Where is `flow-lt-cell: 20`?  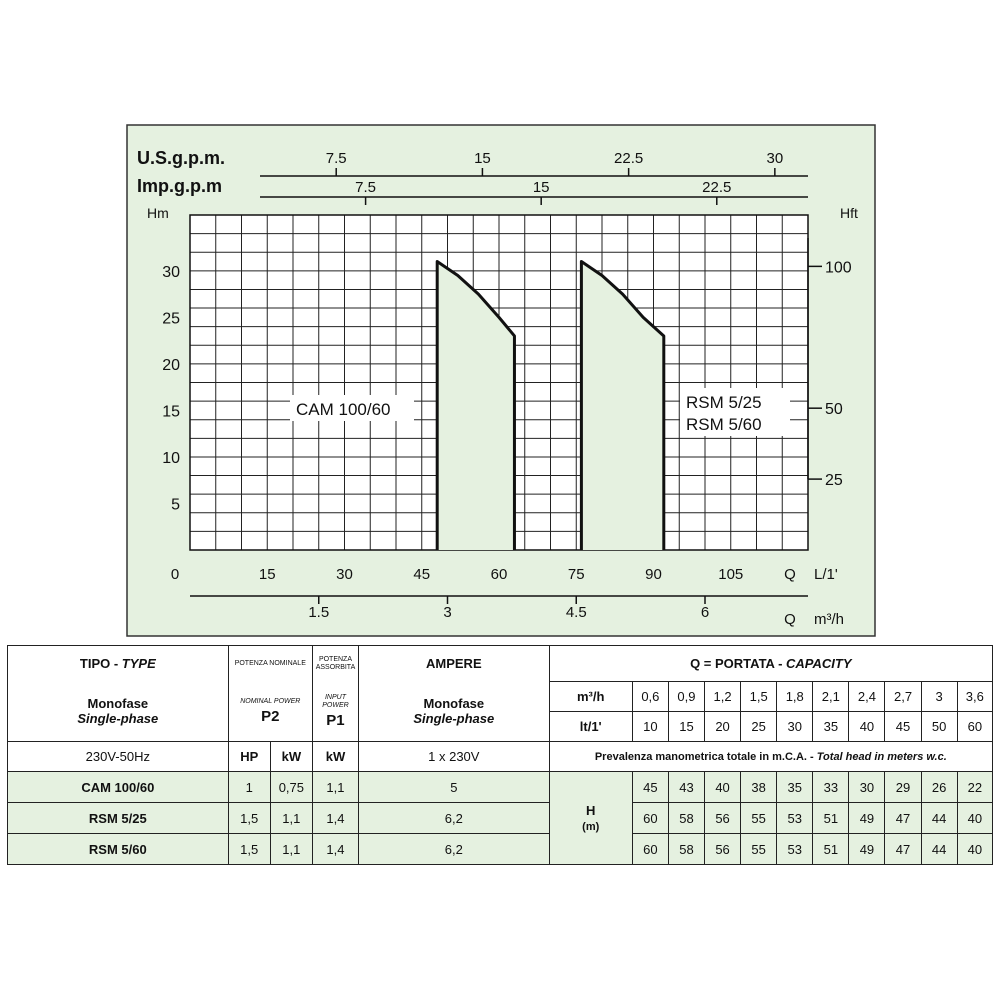 flow-lt-cell: 20 is located at coordinates (723, 726).